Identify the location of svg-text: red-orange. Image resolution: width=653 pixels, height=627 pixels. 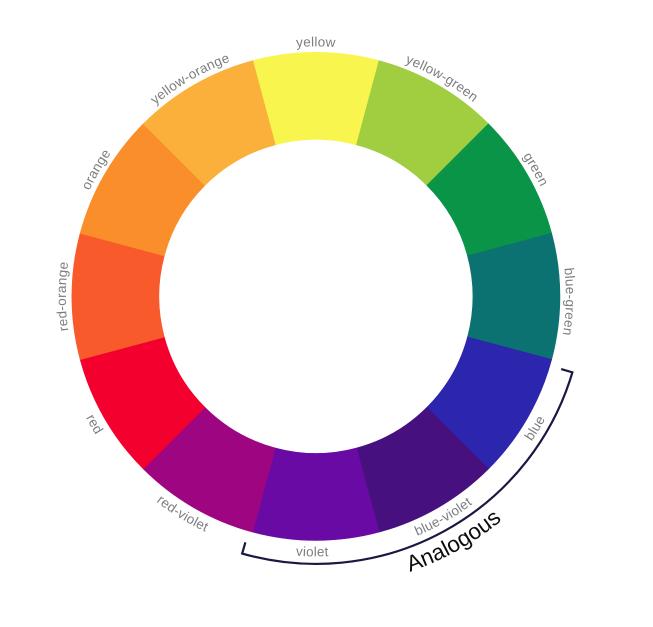
(62, 296).